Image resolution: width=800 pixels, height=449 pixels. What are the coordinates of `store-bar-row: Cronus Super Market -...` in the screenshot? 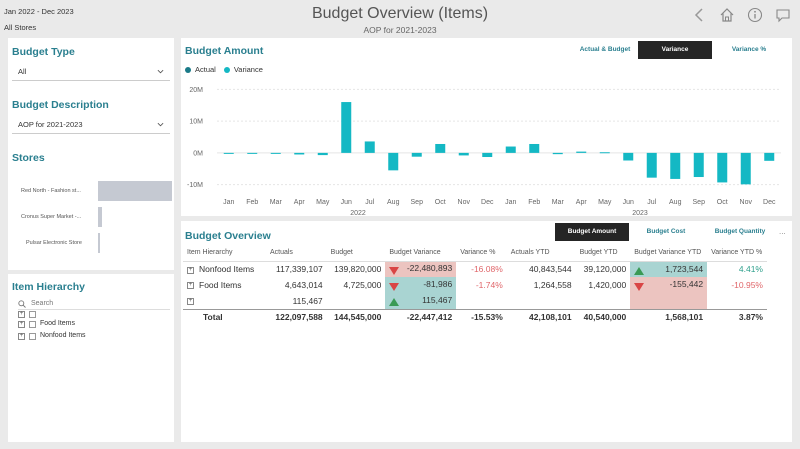 It's located at (91, 217).